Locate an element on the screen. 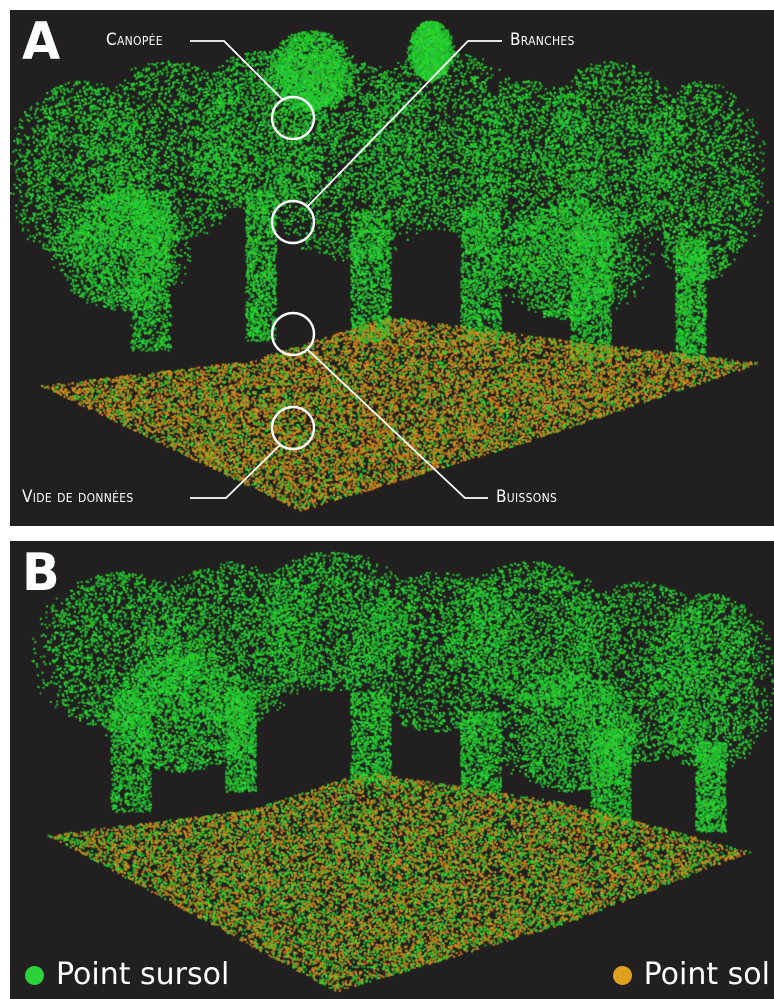 The width and height of the screenshot is (774, 999). legend-ground-dot is located at coordinates (622, 975).